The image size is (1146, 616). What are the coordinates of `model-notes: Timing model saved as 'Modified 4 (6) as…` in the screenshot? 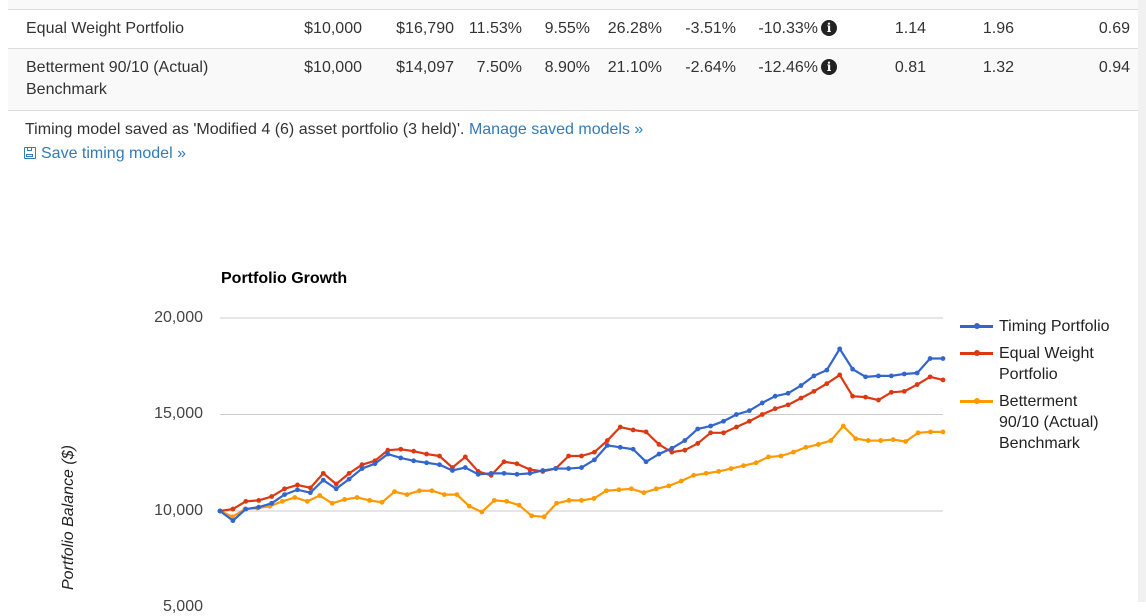 It's located at (333, 142).